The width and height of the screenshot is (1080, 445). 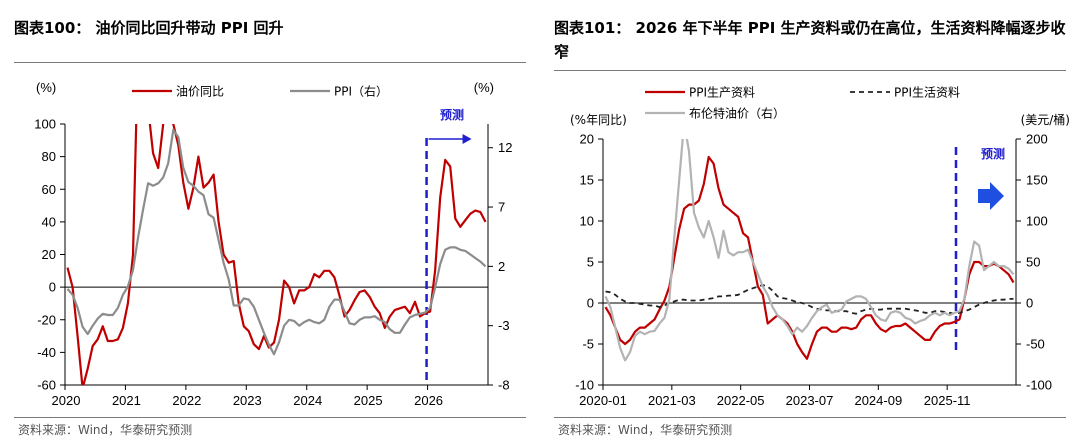 What do you see at coordinates (46, 352) in the screenshot?
I see `y-left-tick-label: -40` at bounding box center [46, 352].